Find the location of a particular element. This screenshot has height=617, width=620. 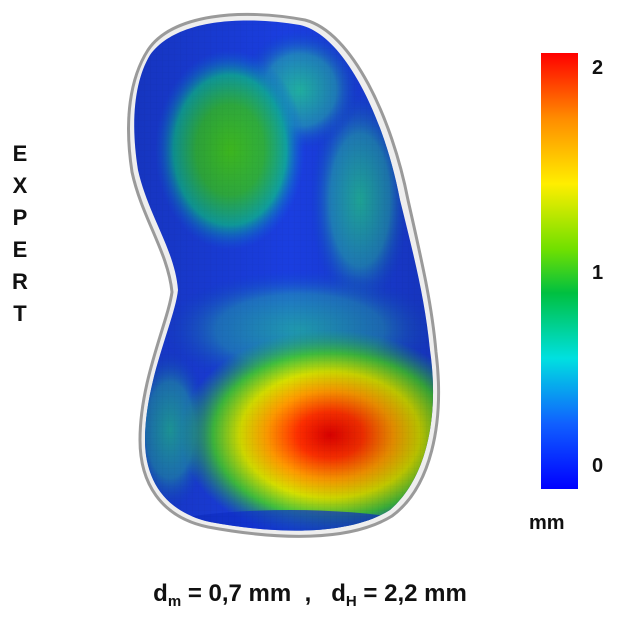

caption-part2: = 2,2 mm is located at coordinates (411, 593).